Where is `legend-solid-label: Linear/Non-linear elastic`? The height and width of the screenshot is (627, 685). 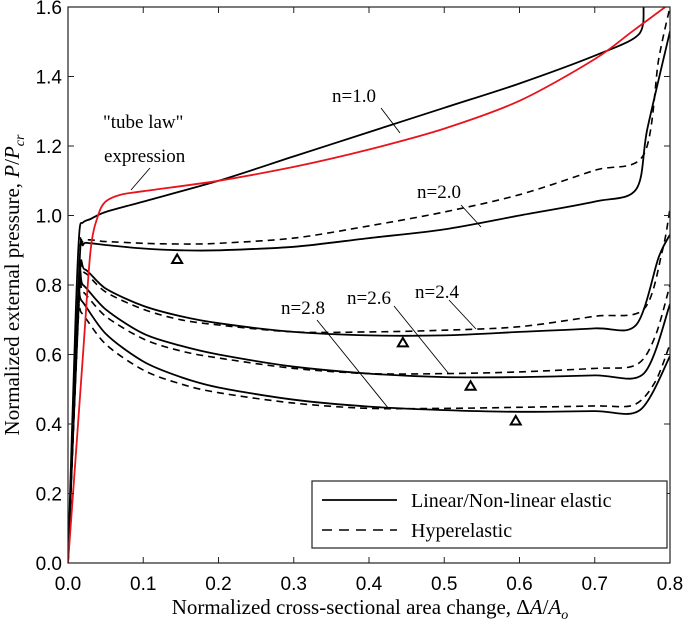 legend-solid-label: Linear/Non-linear elastic is located at coordinates (511, 501).